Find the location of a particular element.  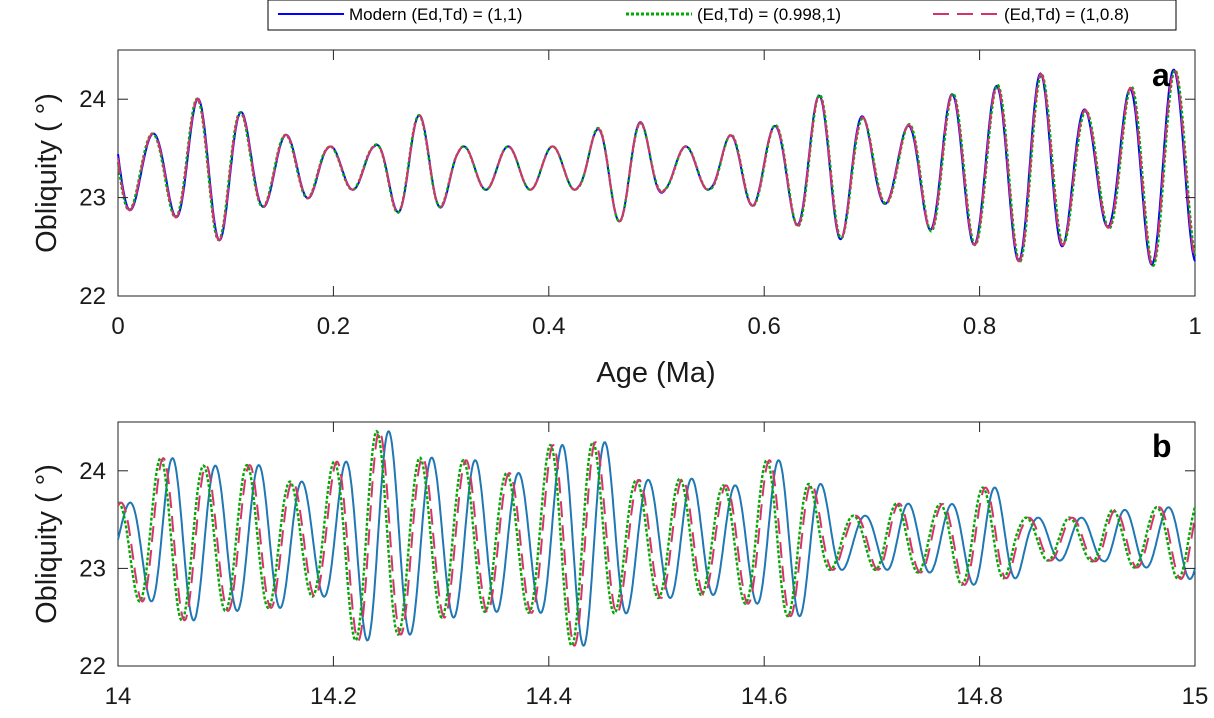

legend-label-modern: Modern (Ed,Td) = (1,1) is located at coordinates (435, 14).